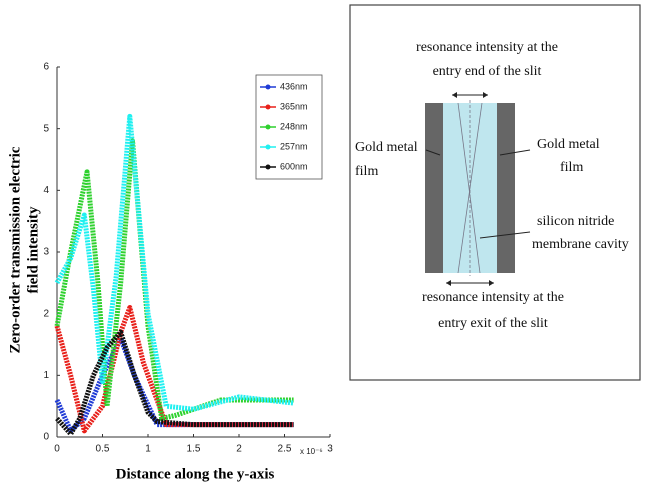 This screenshot has width=646, height=498. What do you see at coordinates (330, 449) in the screenshot?
I see `x-tick-label: 3` at bounding box center [330, 449].